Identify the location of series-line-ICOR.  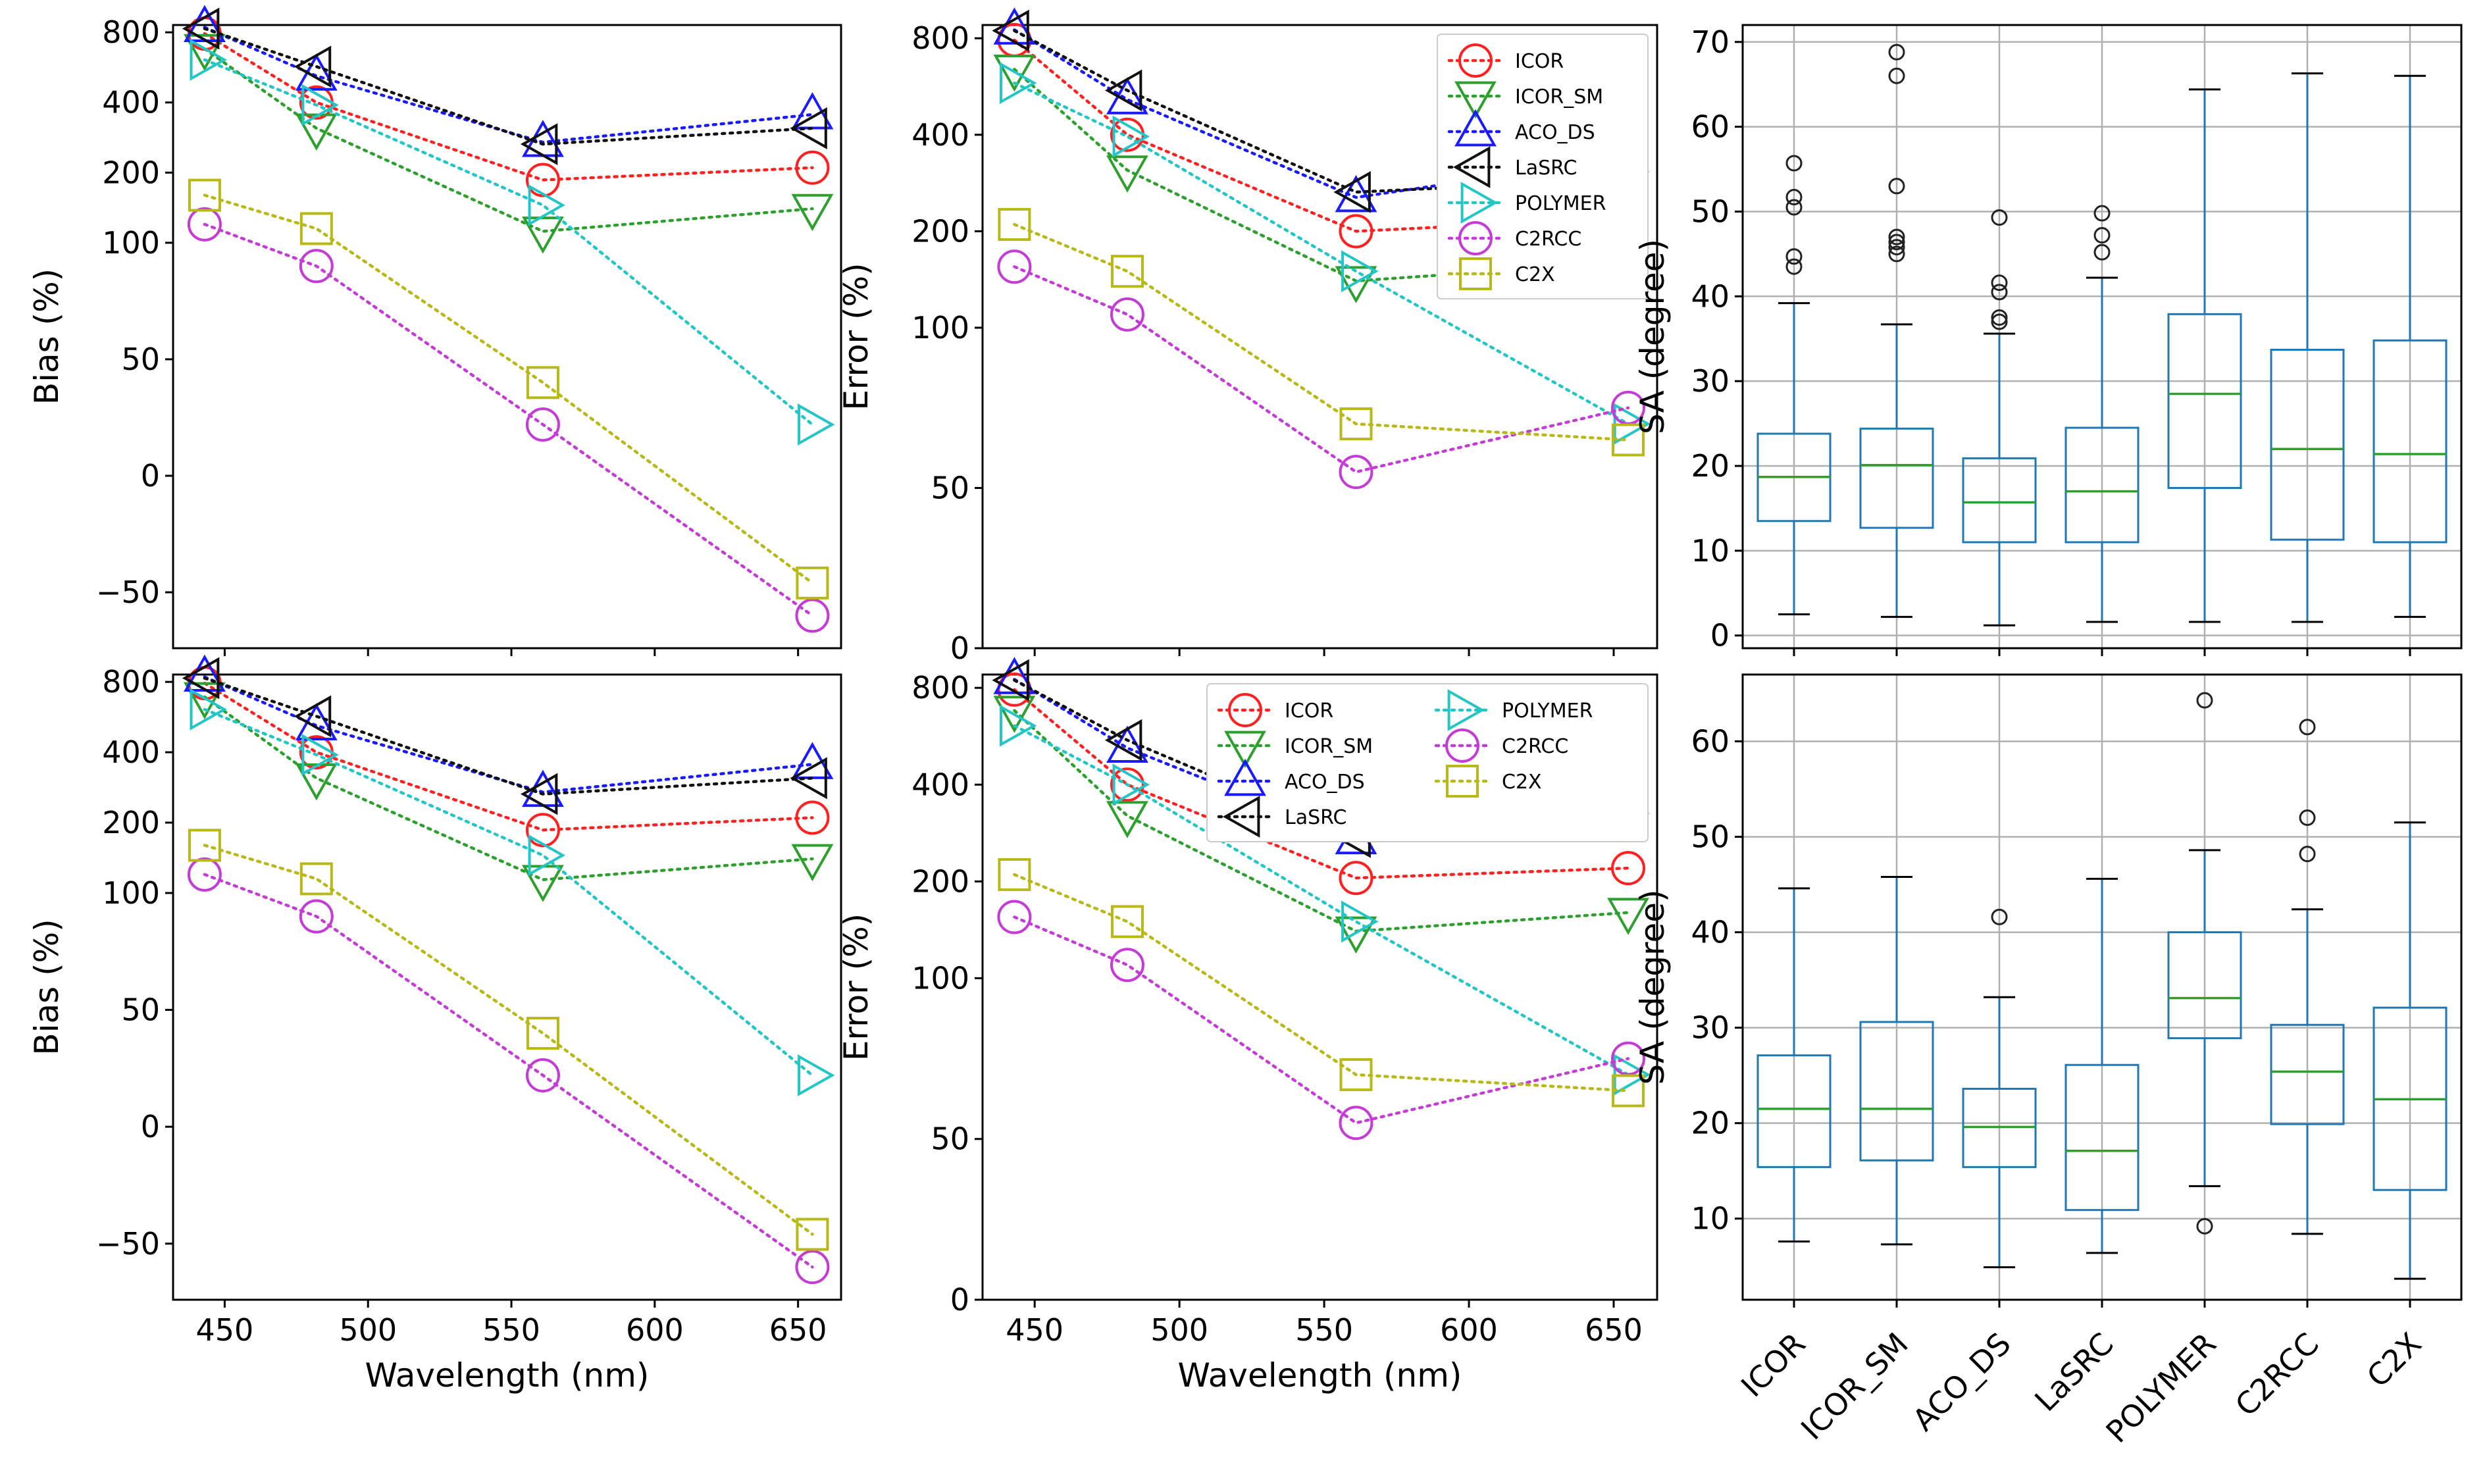
(509, 107).